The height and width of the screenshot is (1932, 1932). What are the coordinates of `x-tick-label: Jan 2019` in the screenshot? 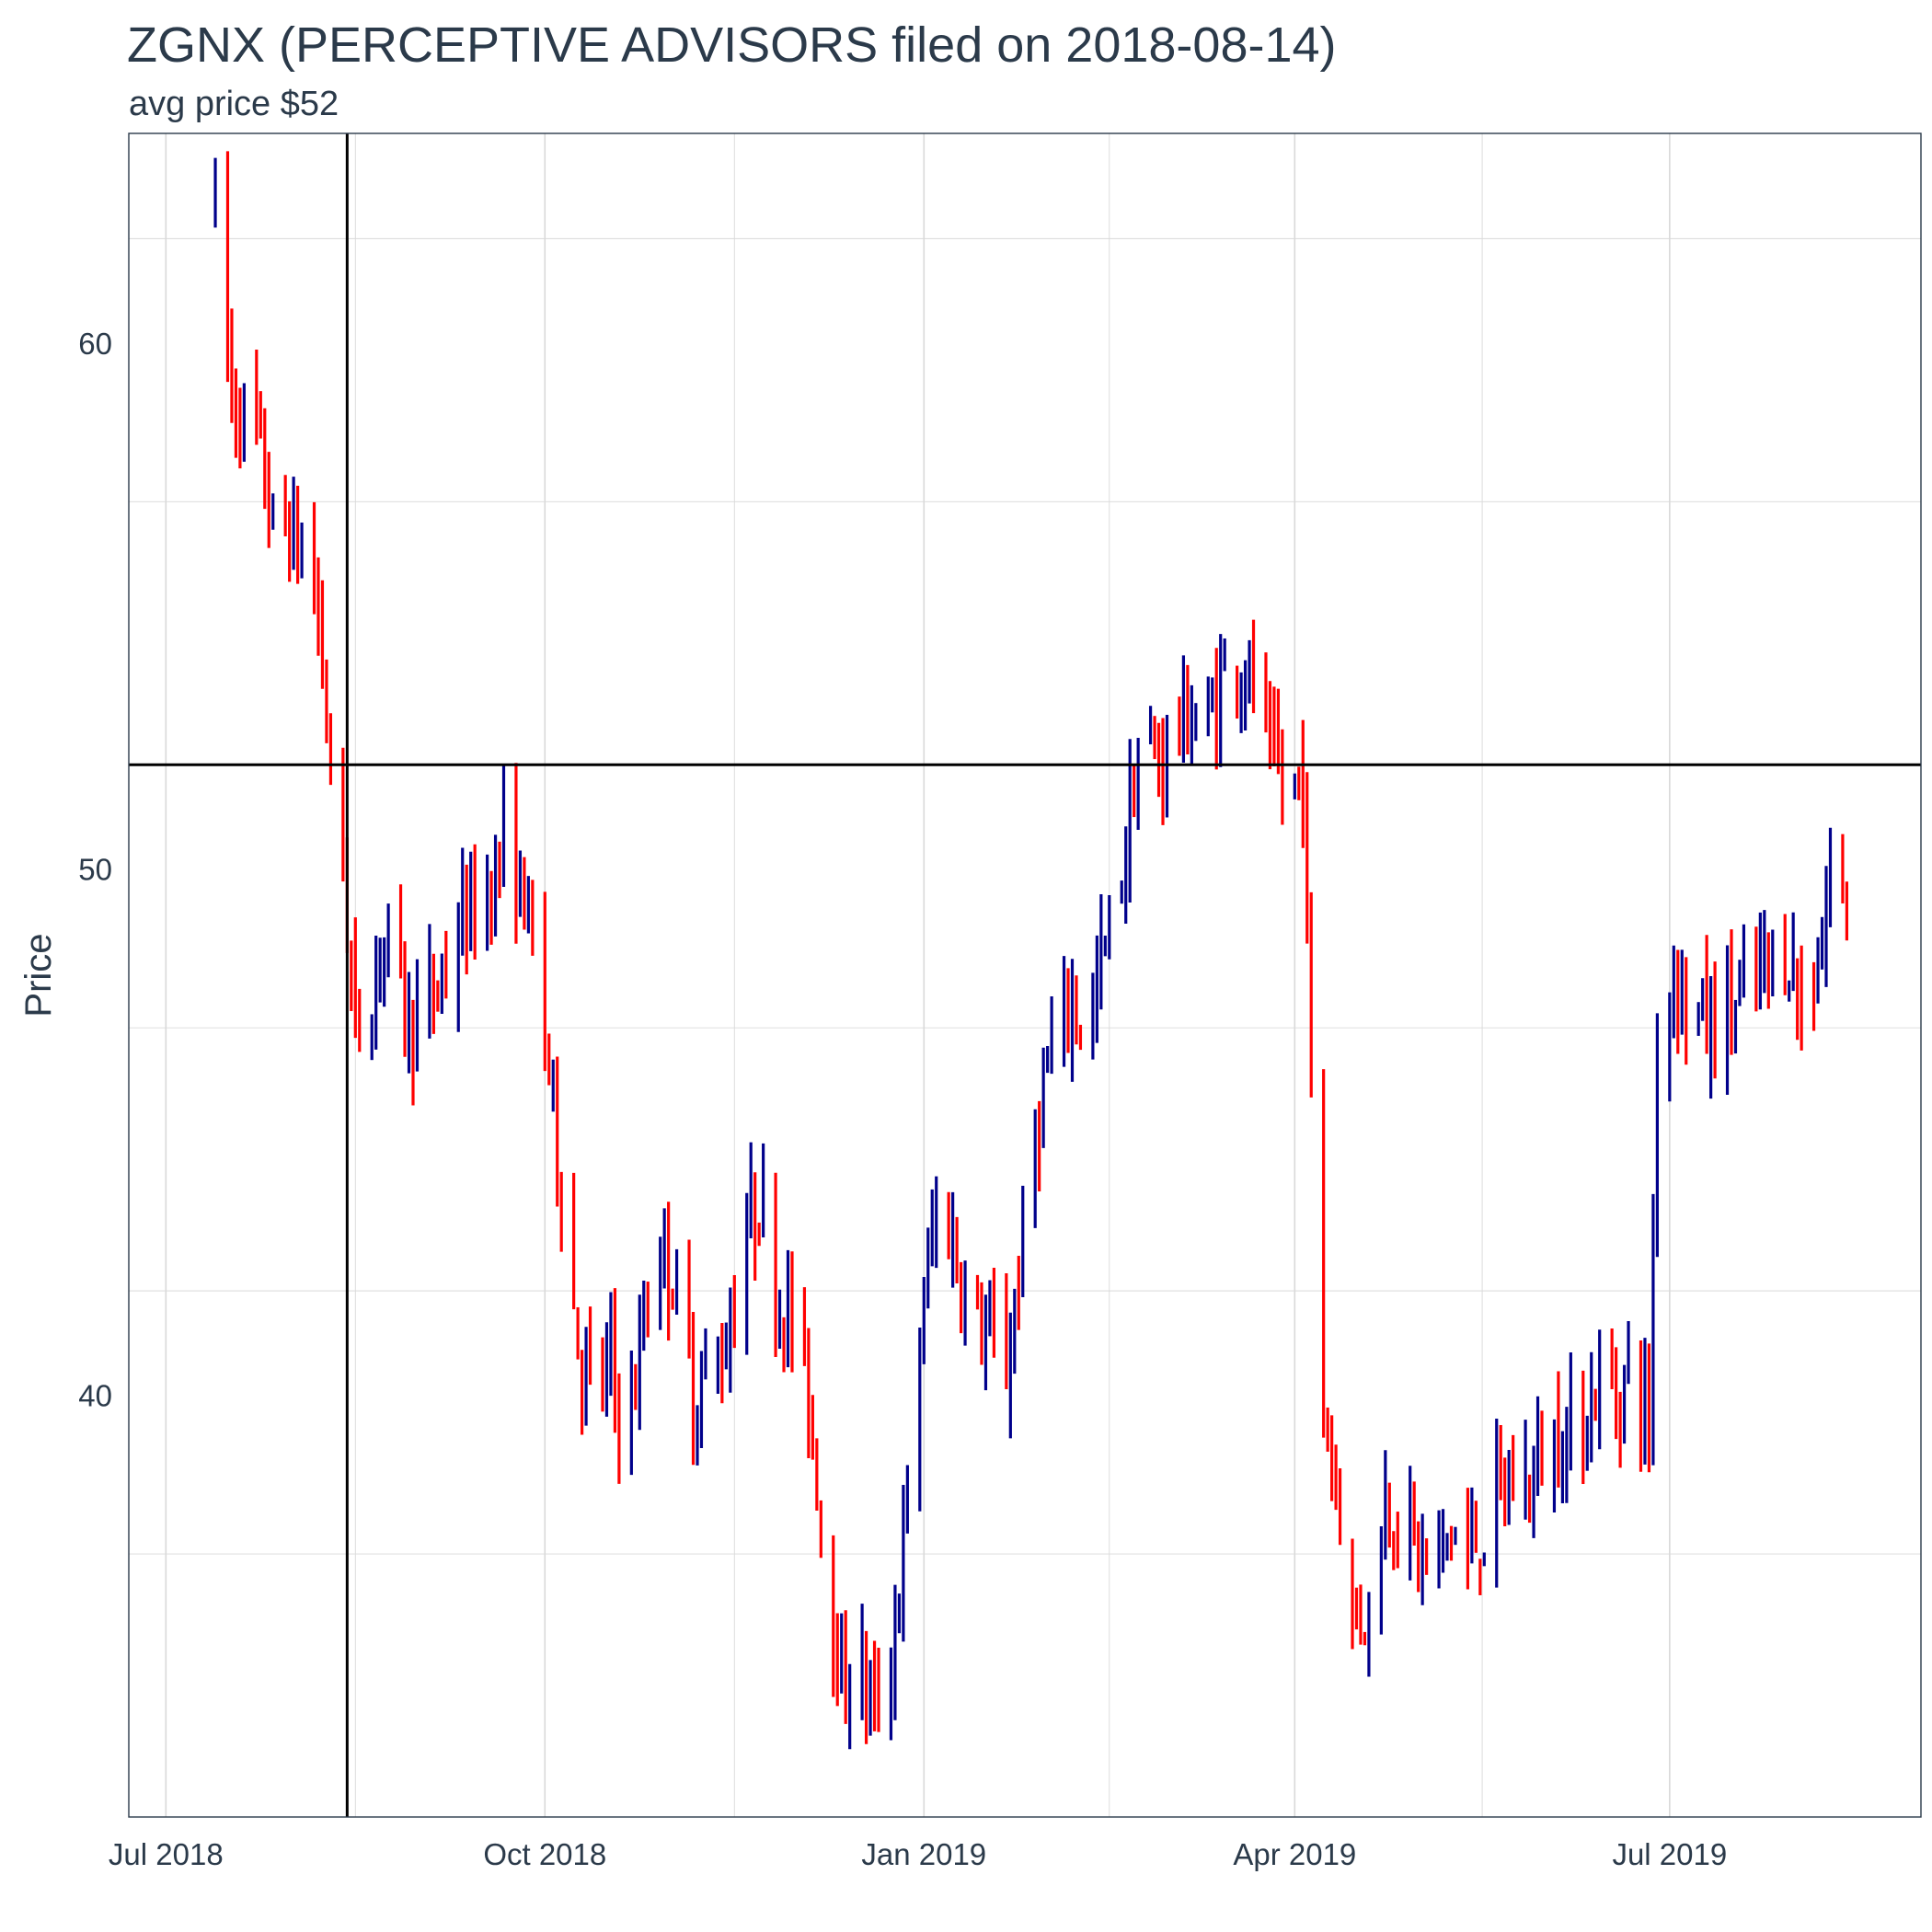 It's located at (923, 1854).